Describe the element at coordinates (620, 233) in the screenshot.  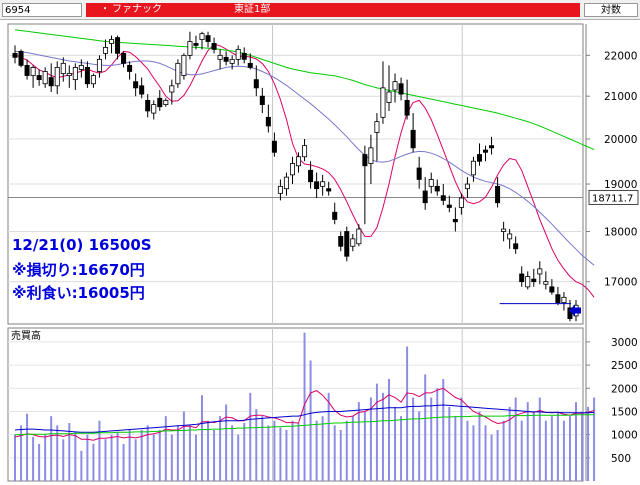
I see `price-tick-label: 18000` at that location.